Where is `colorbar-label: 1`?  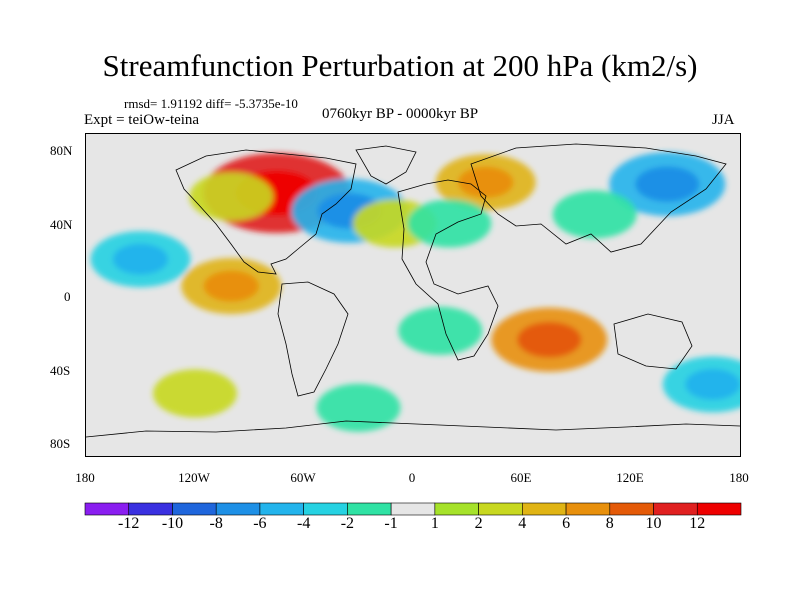
colorbar-label: 1 is located at coordinates (434, 523).